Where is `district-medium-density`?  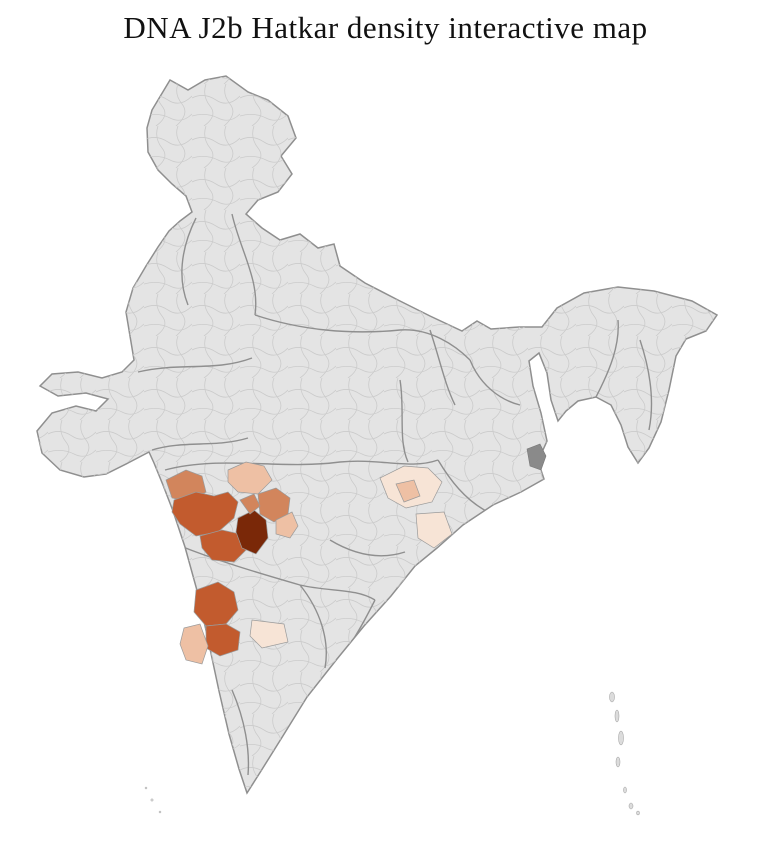
district-medium-density is located at coordinates (250, 504).